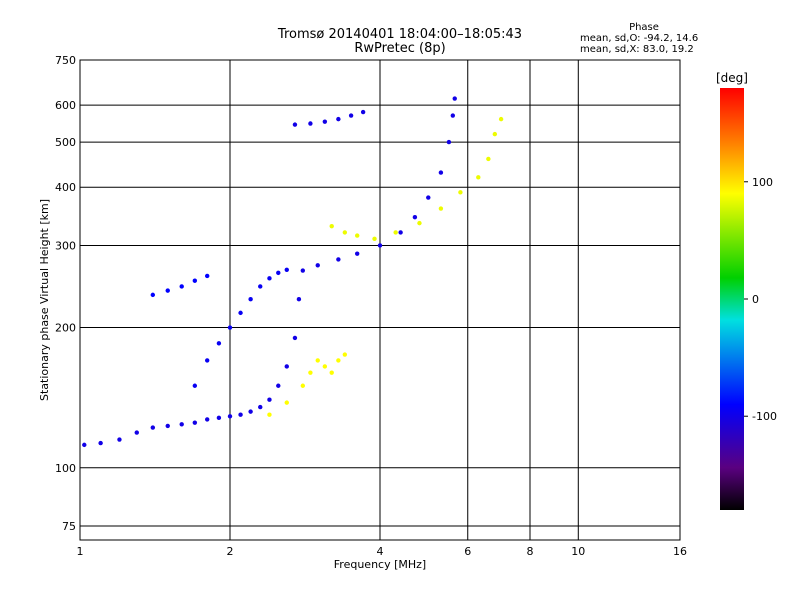 The height and width of the screenshot is (600, 800). Describe the element at coordinates (400, 48) in the screenshot. I see `chart-subtitle: RwPretec (8p)` at that location.